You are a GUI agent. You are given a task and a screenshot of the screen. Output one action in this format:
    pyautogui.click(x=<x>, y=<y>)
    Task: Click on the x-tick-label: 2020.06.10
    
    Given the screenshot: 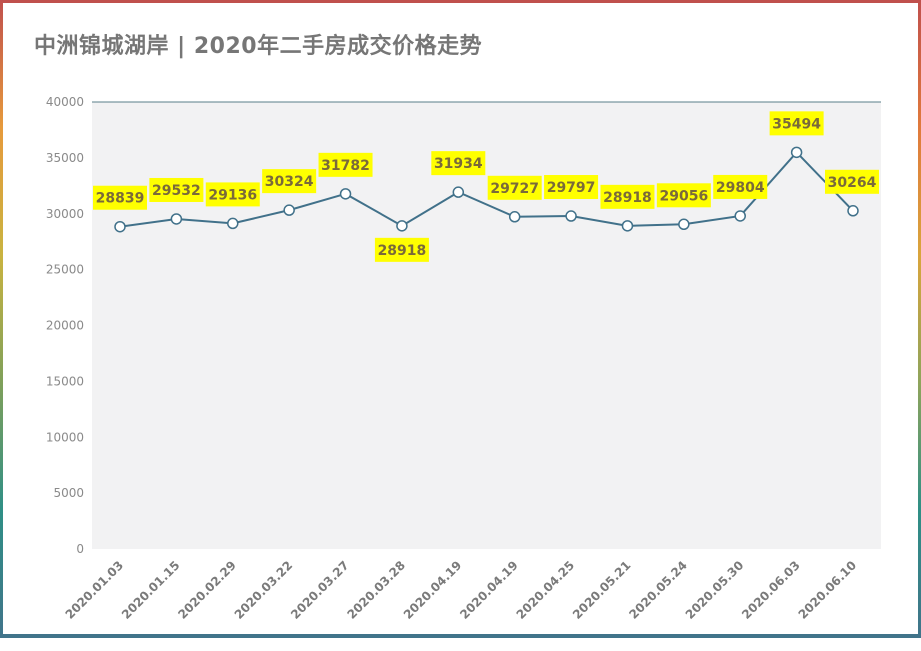 What is the action you would take?
    pyautogui.click(x=828, y=590)
    